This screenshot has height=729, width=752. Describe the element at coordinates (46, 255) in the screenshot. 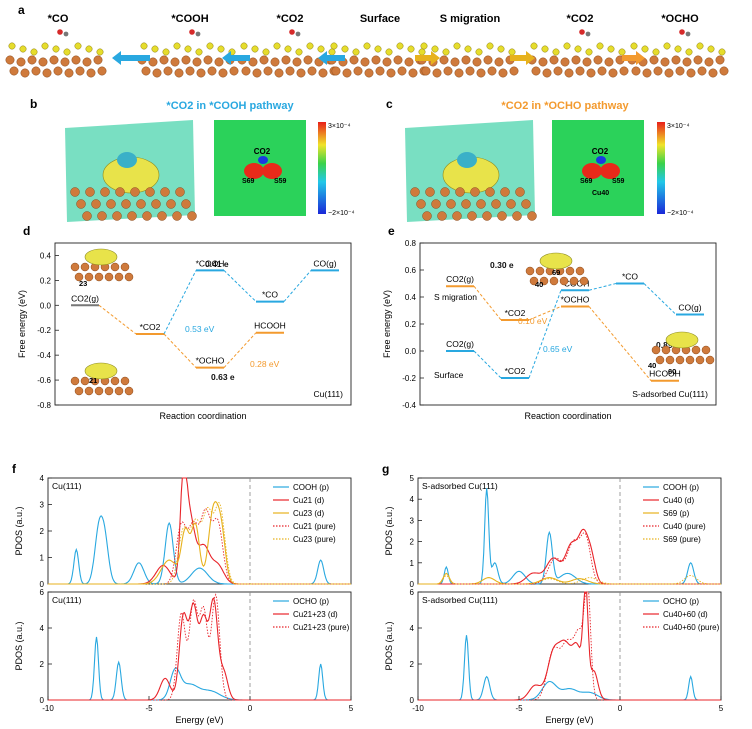

I see `y-tick-label: 0.4` at that location.